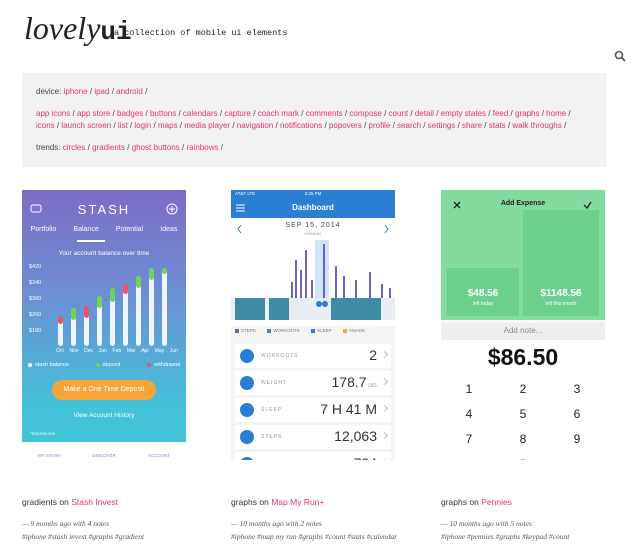  I want to click on y-label: $260, so click(35, 315).